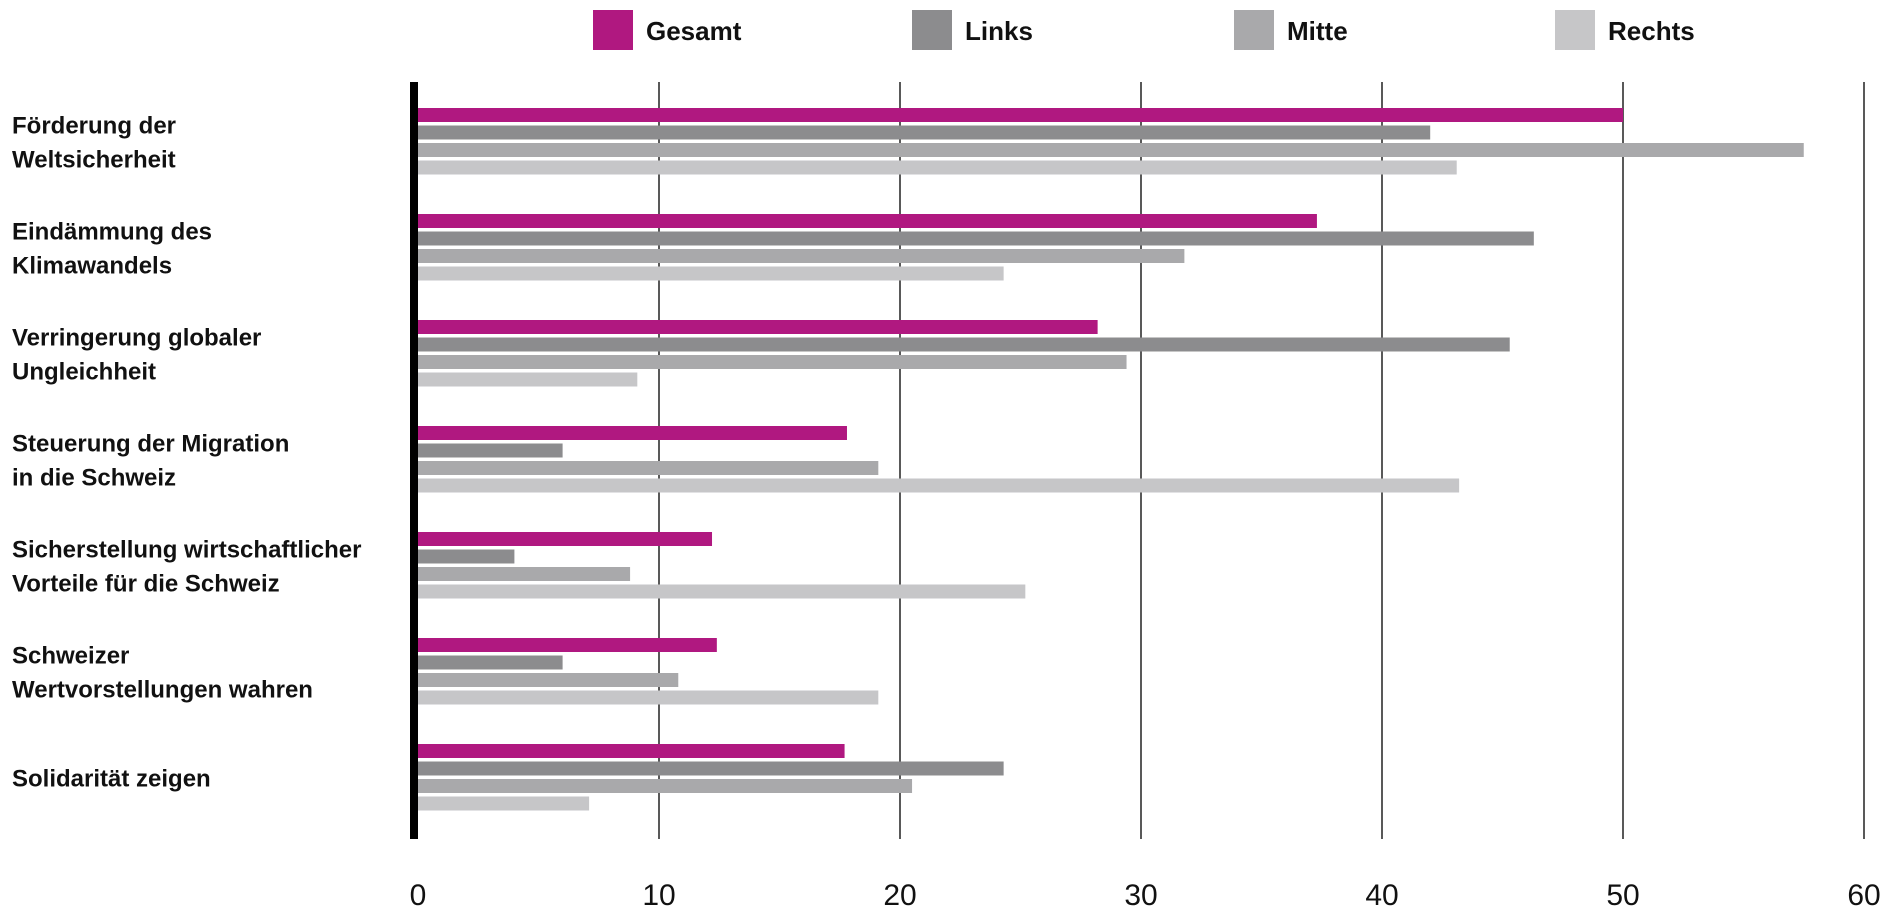  I want to click on x-tick-labels: 0 10 20 30 40 50 60, so click(1145, 894).